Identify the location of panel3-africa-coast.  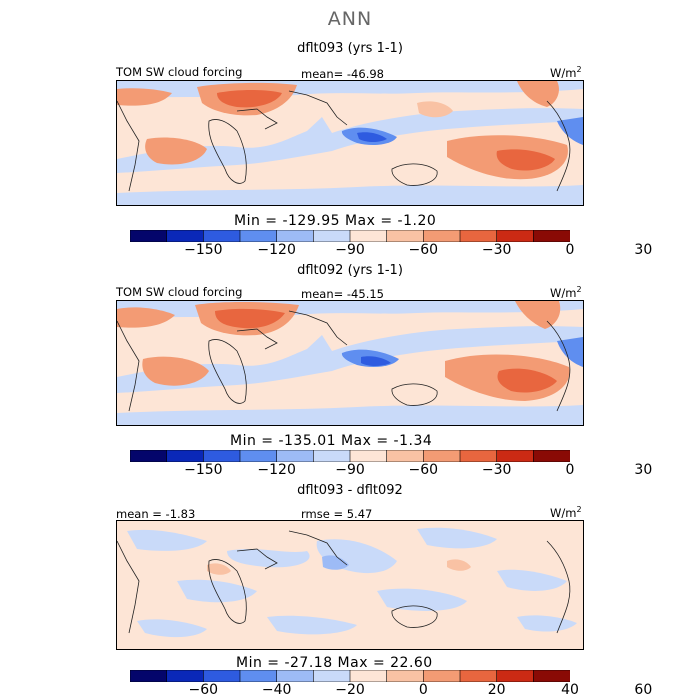
(227, 591).